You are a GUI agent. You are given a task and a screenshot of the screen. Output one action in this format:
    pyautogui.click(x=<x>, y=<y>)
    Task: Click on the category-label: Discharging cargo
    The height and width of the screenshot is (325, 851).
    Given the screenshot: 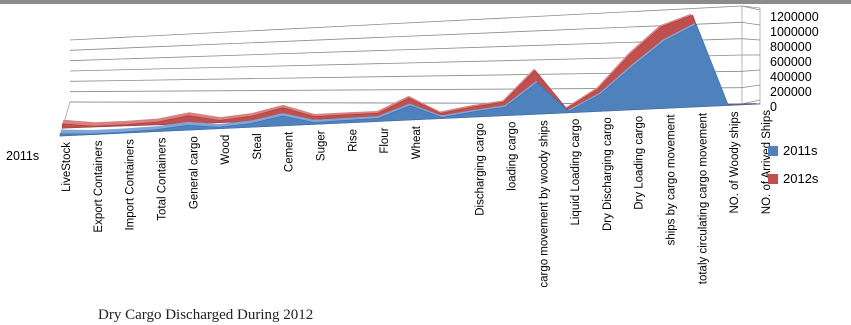 What is the action you would take?
    pyautogui.click(x=481, y=169)
    